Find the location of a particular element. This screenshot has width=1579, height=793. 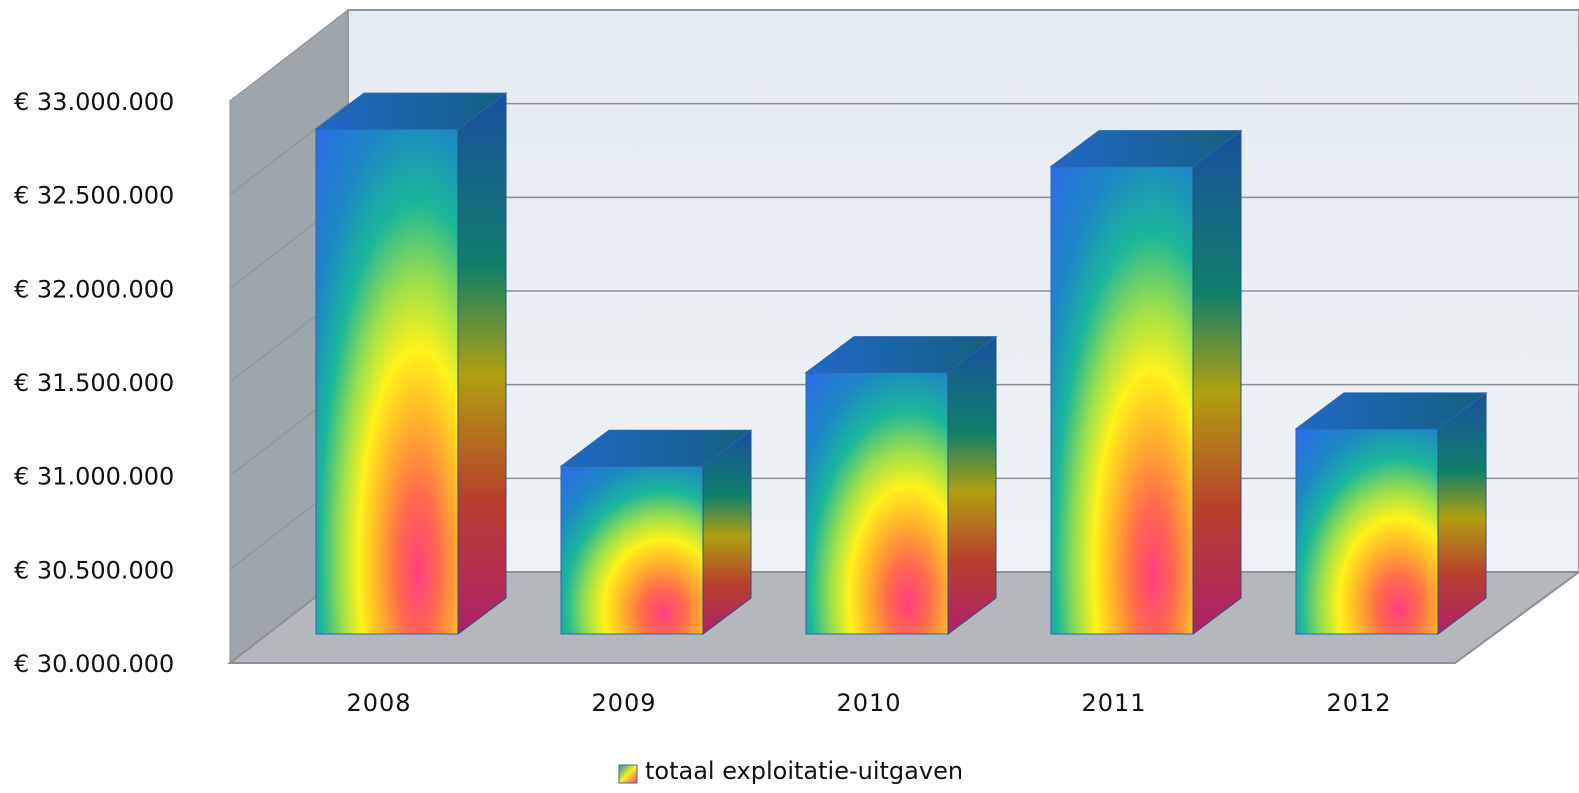

x-axis-tick-labels: 2008 2009 2010 2011 2012 is located at coordinates (868, 703).